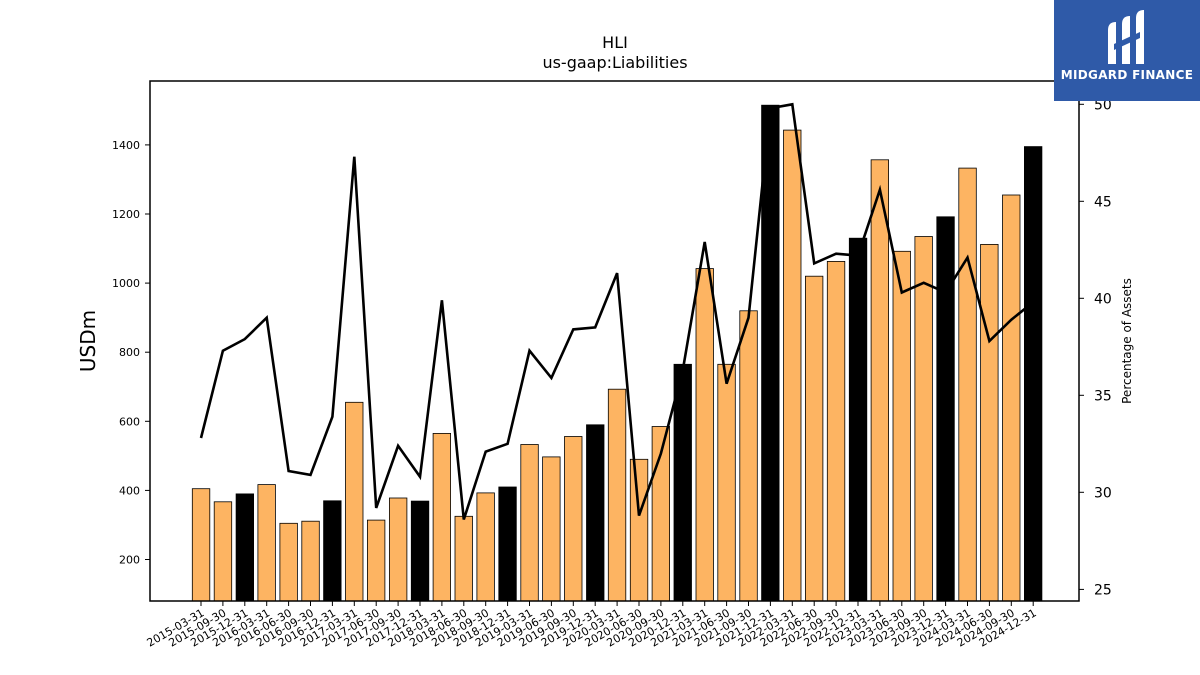 The height and width of the screenshot is (675, 1200). I want to click on y-tick-label: 600, so click(129, 421).